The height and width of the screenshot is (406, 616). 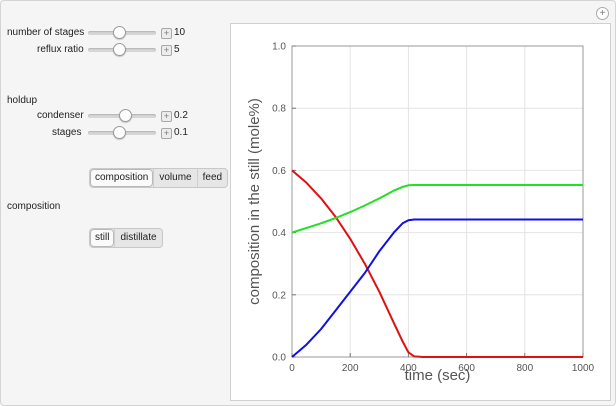 What do you see at coordinates (60, 115) in the screenshot?
I see `condenser-label: condenser` at bounding box center [60, 115].